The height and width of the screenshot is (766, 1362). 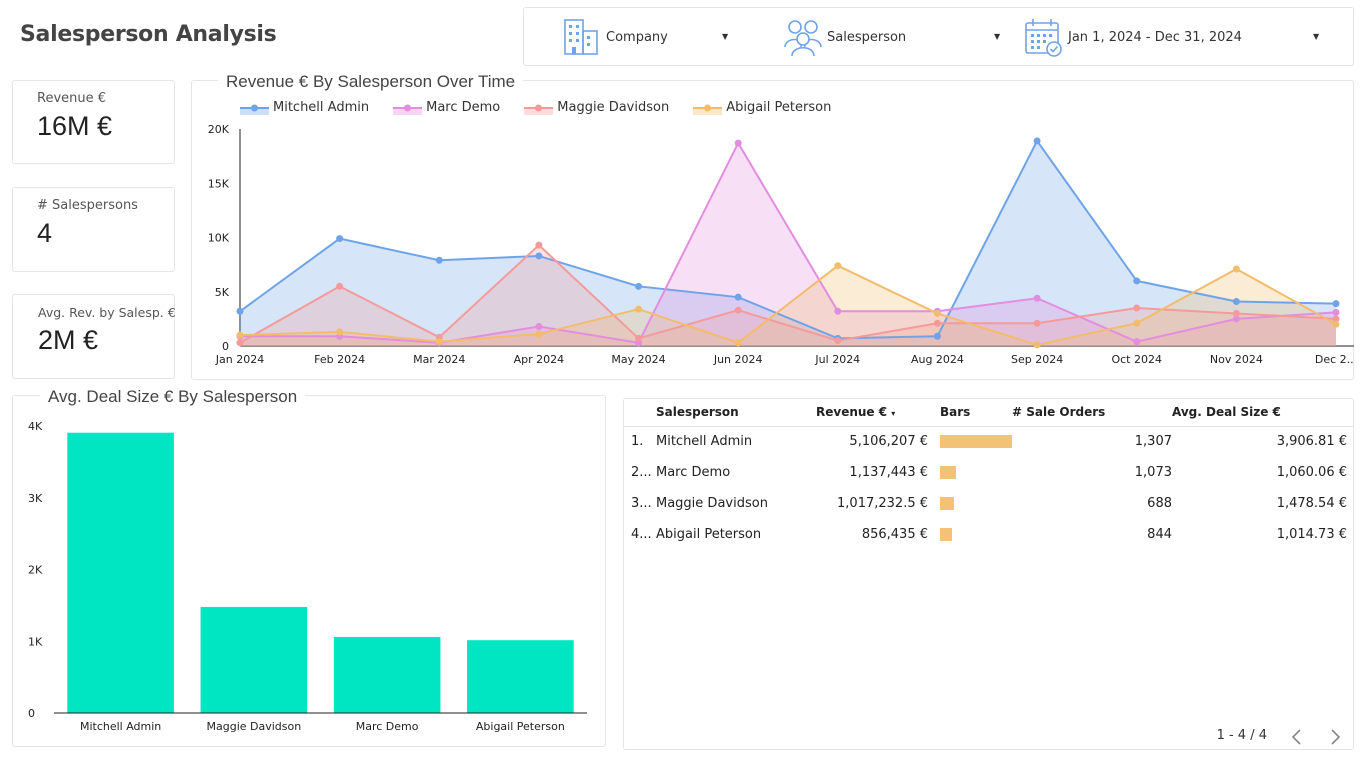 What do you see at coordinates (712, 503) in the screenshot?
I see `salesperson-cell: Maggie Davidson` at bounding box center [712, 503].